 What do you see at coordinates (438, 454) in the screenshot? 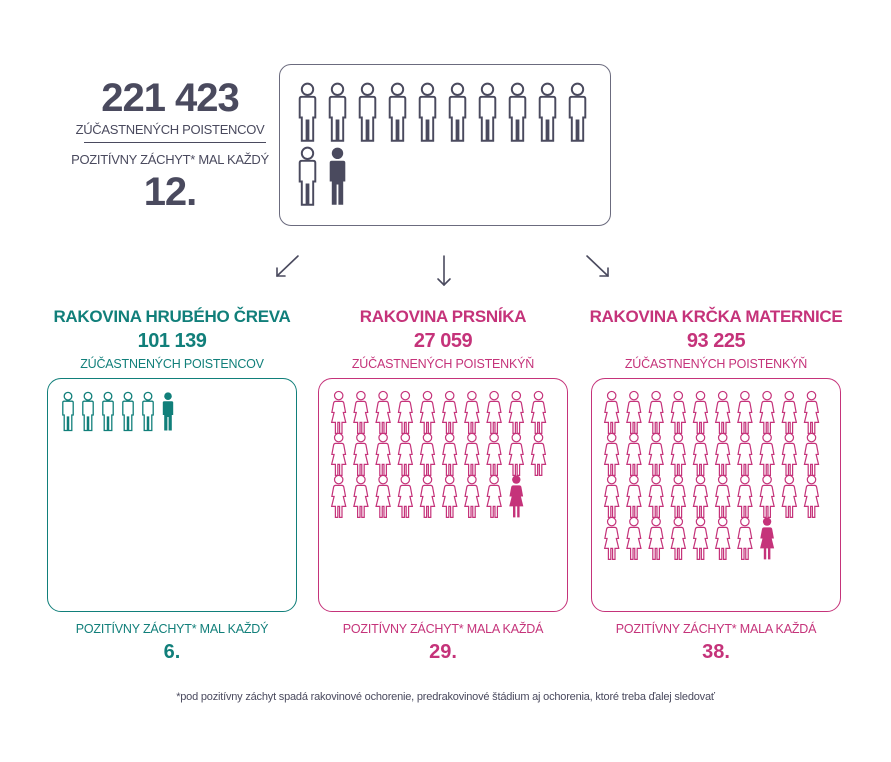
I see `breast-cancer-pictogram` at bounding box center [438, 454].